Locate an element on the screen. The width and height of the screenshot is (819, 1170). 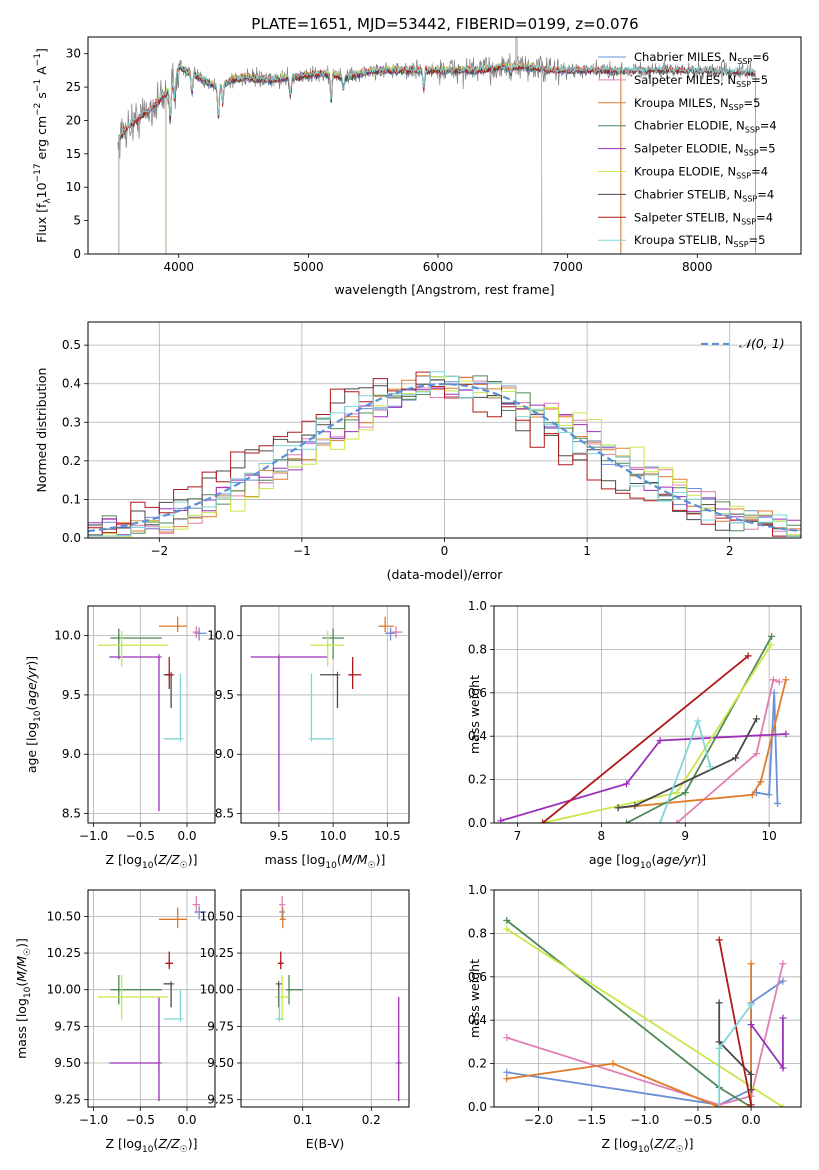
x-tick-label: −2 is located at coordinates (159, 551).